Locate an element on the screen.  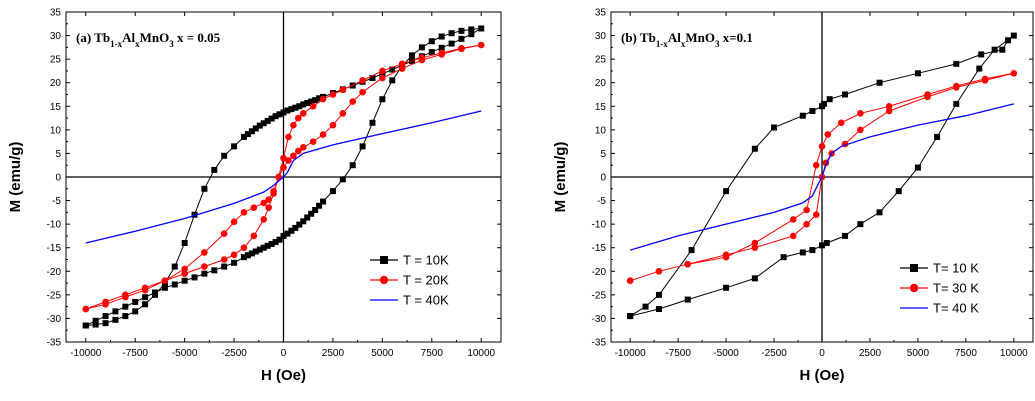
x-tick-label: 7500 is located at coordinates (966, 353).